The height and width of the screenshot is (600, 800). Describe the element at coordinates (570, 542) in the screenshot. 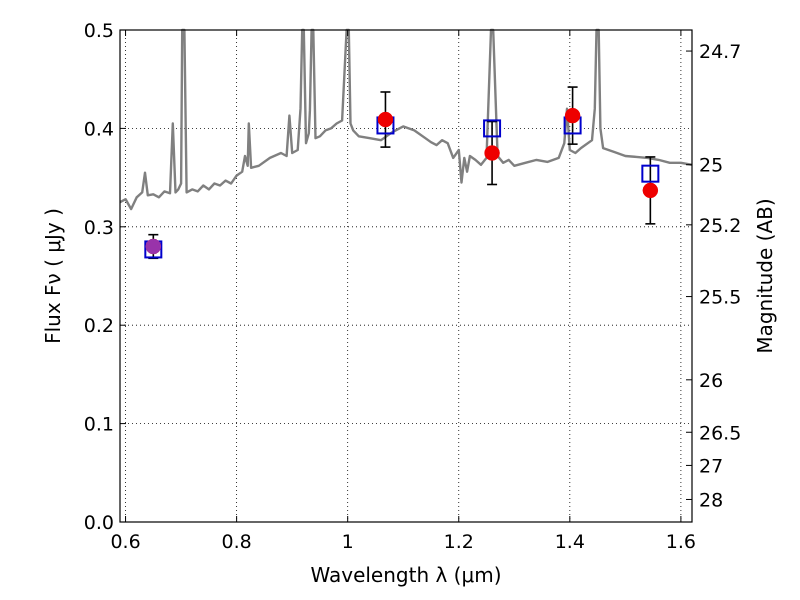

I see `x-tick-label: 1.4` at that location.